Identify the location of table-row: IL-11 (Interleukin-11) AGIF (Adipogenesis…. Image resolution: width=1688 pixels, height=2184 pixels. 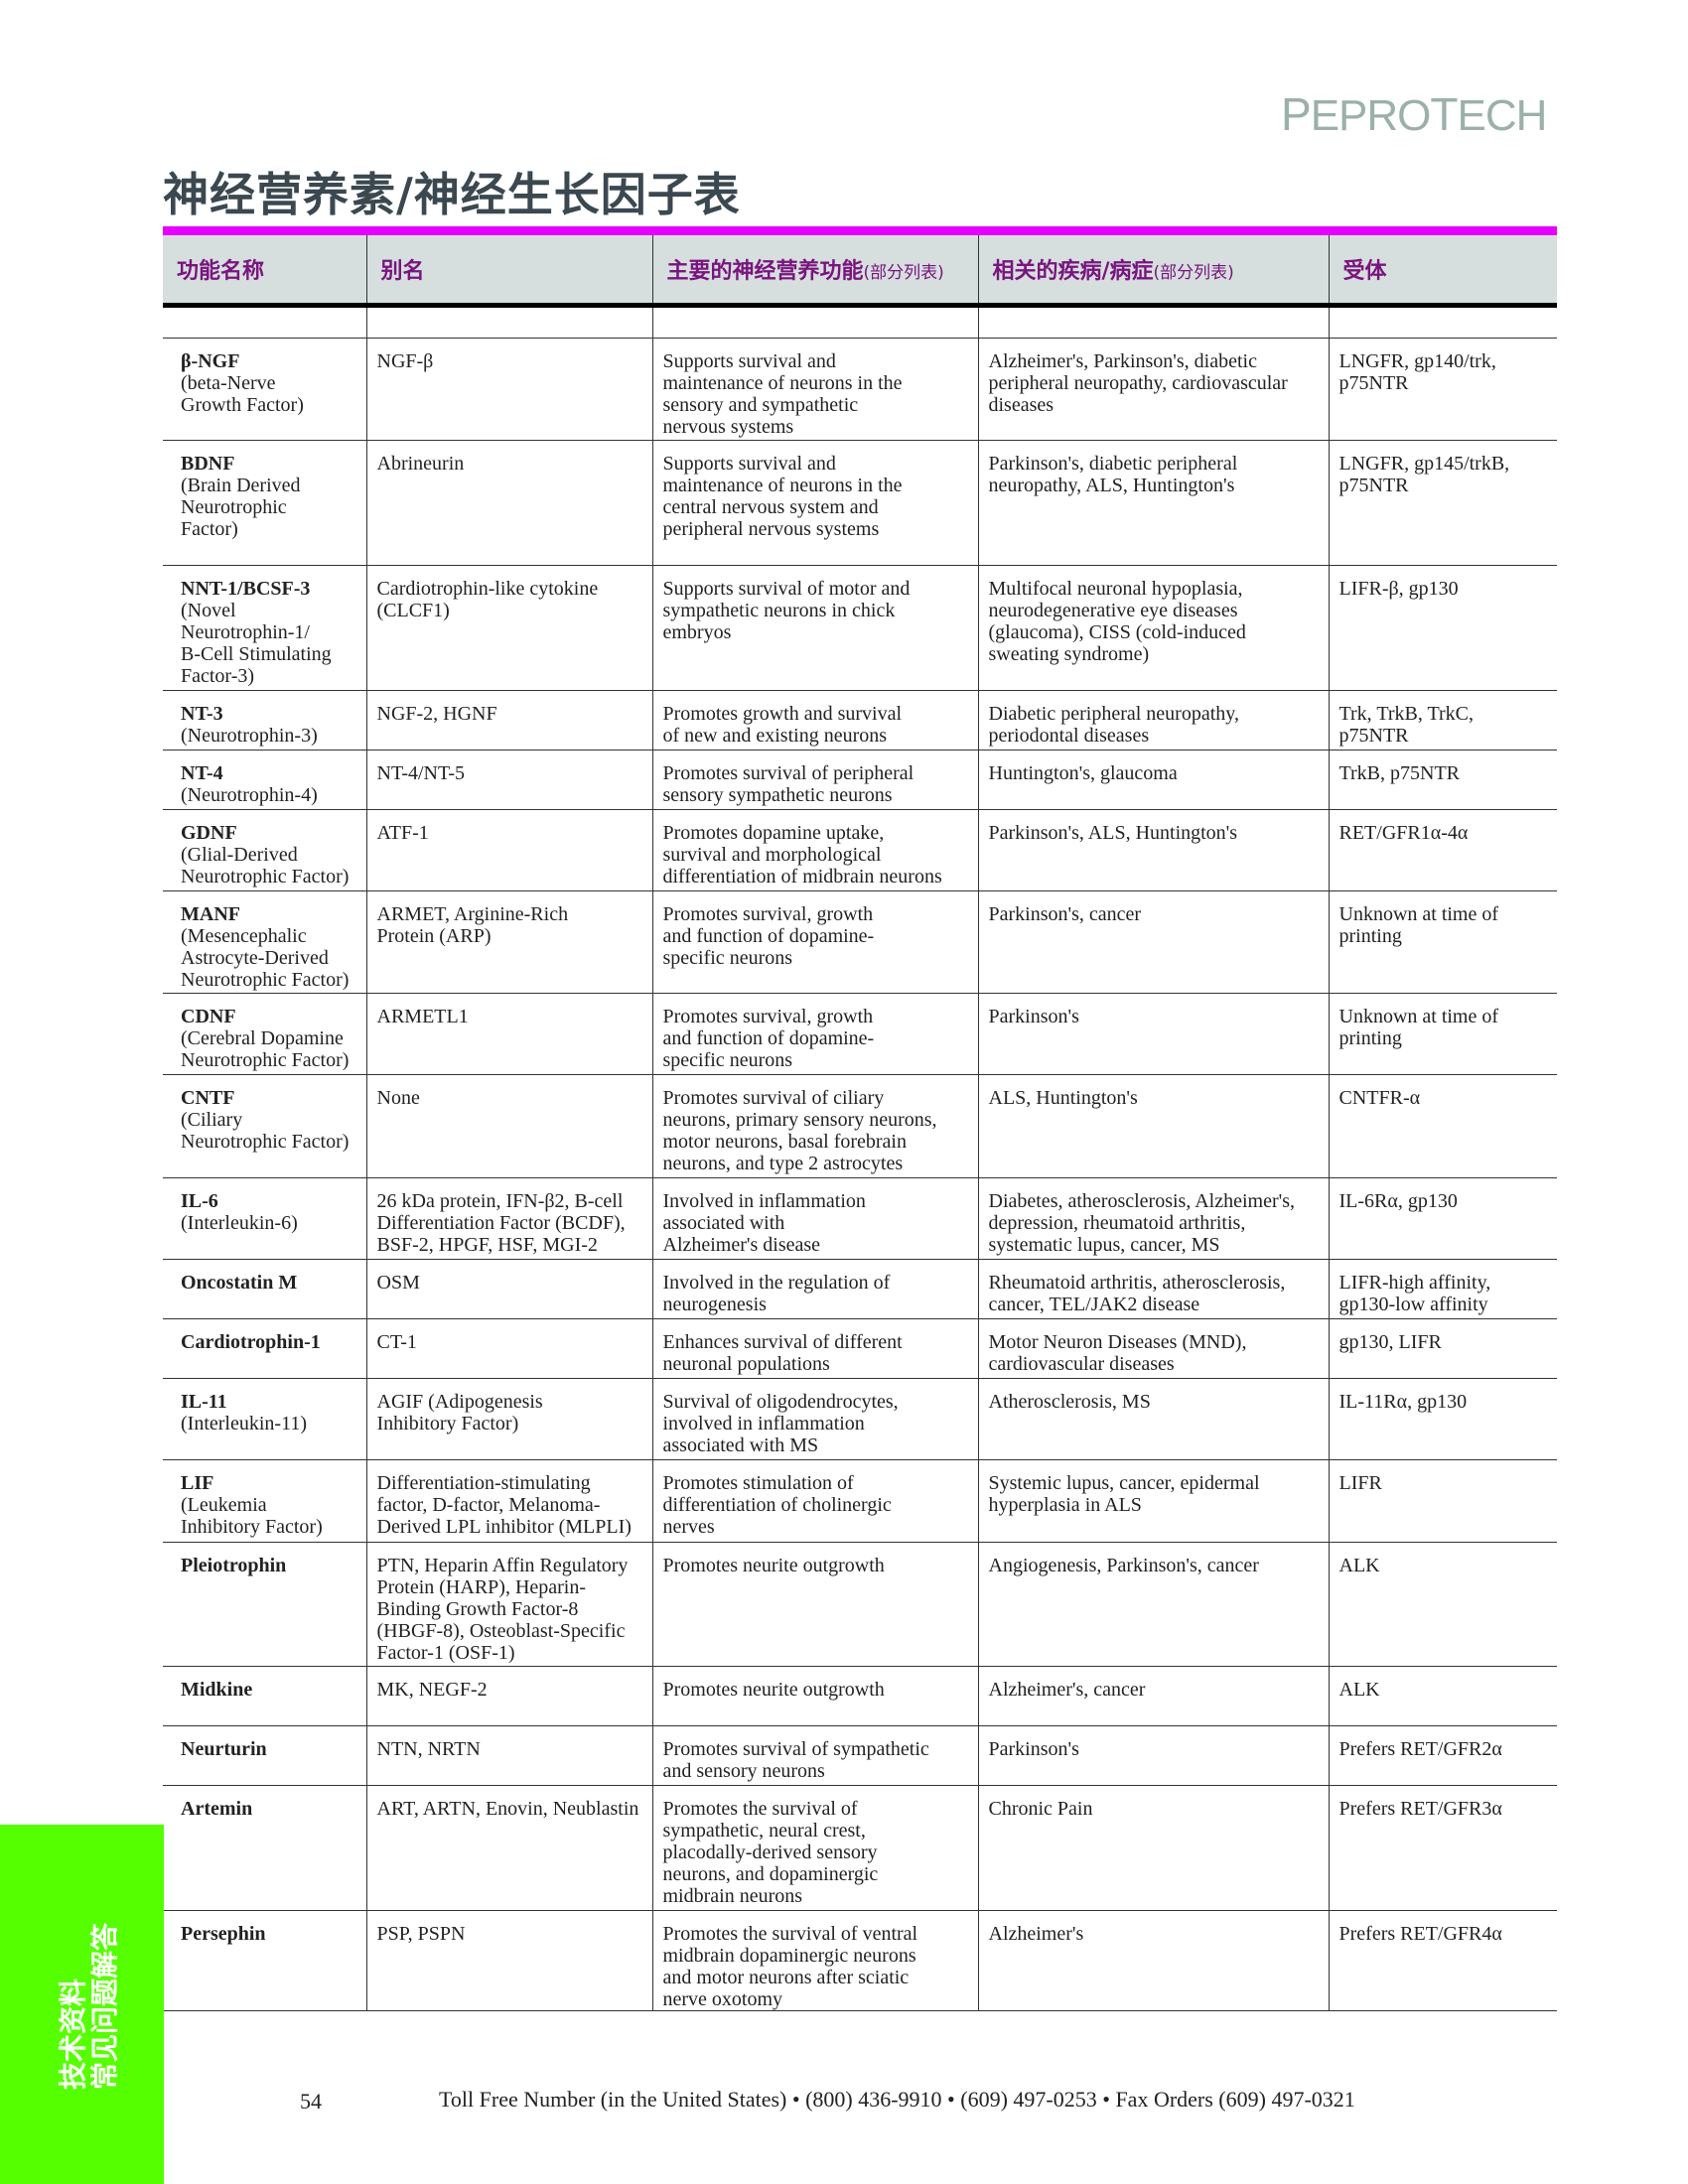
(860, 1419).